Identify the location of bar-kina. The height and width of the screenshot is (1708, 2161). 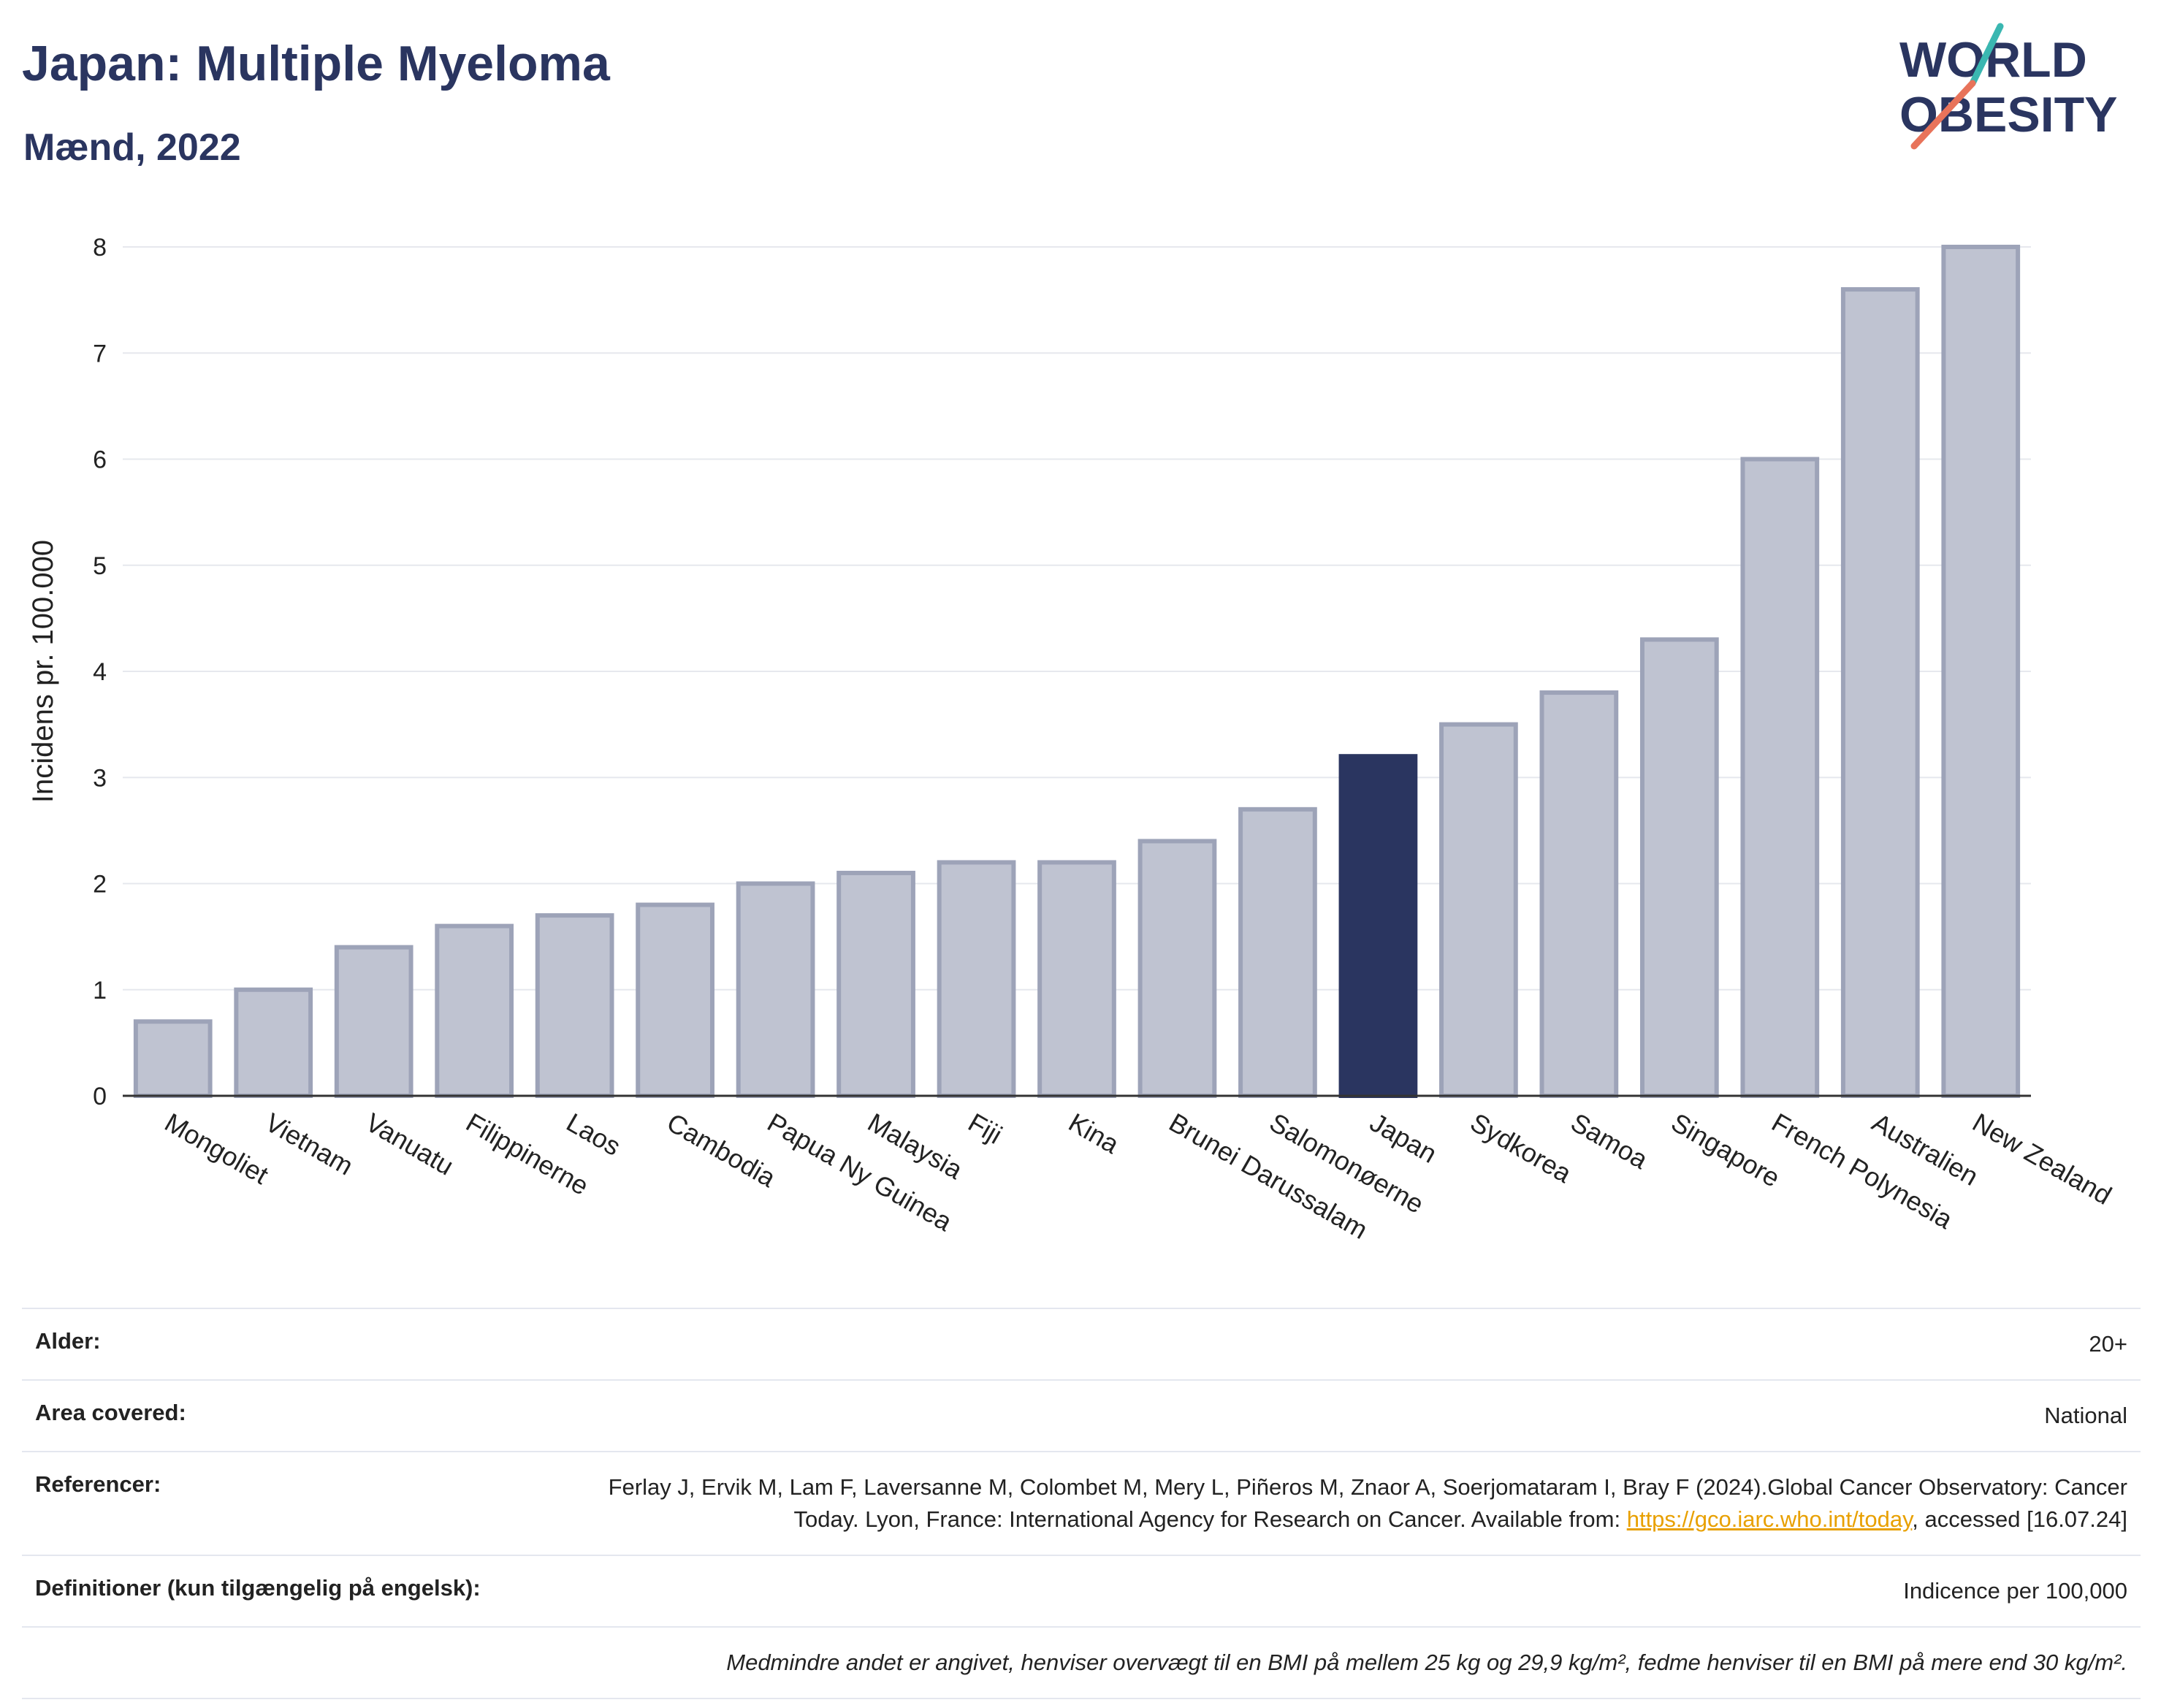
(1076, 979).